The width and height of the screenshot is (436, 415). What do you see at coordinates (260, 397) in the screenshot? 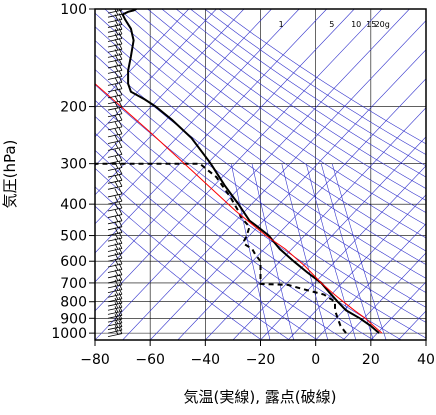
I see `x-axis-label: 気温(実線), 露点(破線)` at bounding box center [260, 397].